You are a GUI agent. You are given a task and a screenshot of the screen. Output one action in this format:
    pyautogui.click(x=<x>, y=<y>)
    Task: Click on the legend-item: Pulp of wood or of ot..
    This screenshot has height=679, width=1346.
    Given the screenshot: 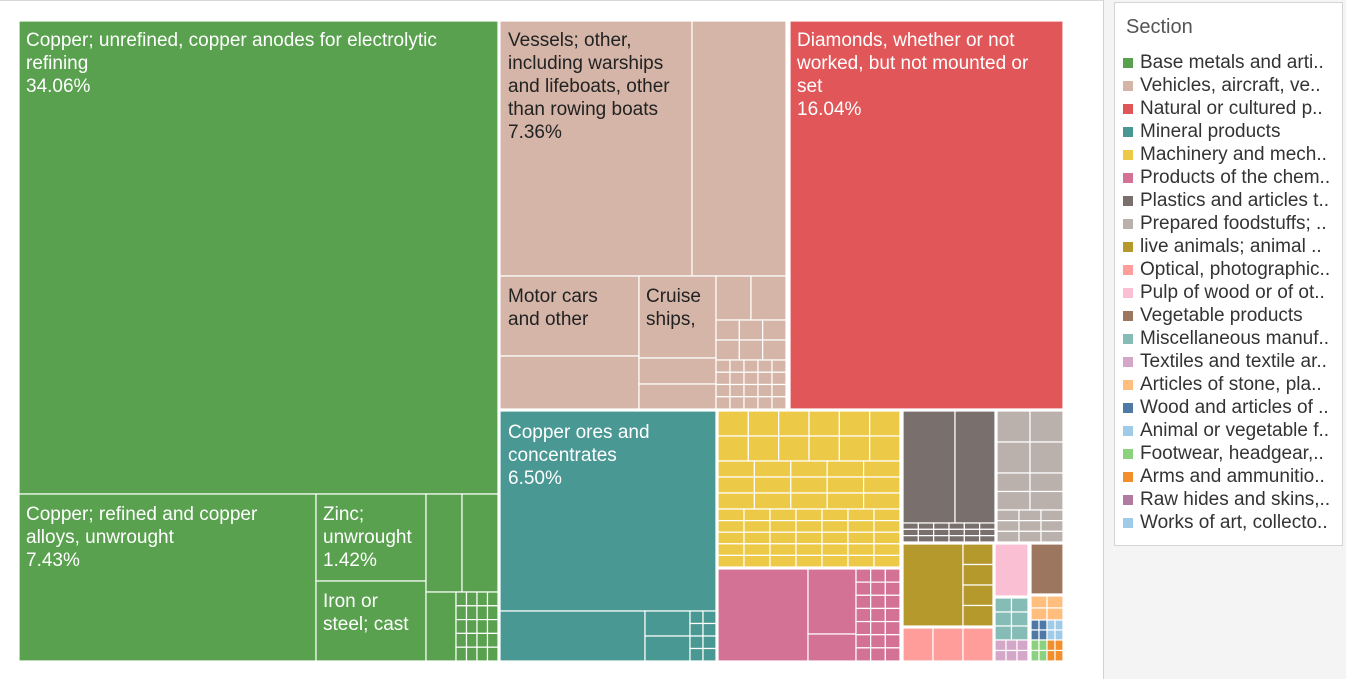 What is the action you would take?
    pyautogui.click(x=1229, y=292)
    